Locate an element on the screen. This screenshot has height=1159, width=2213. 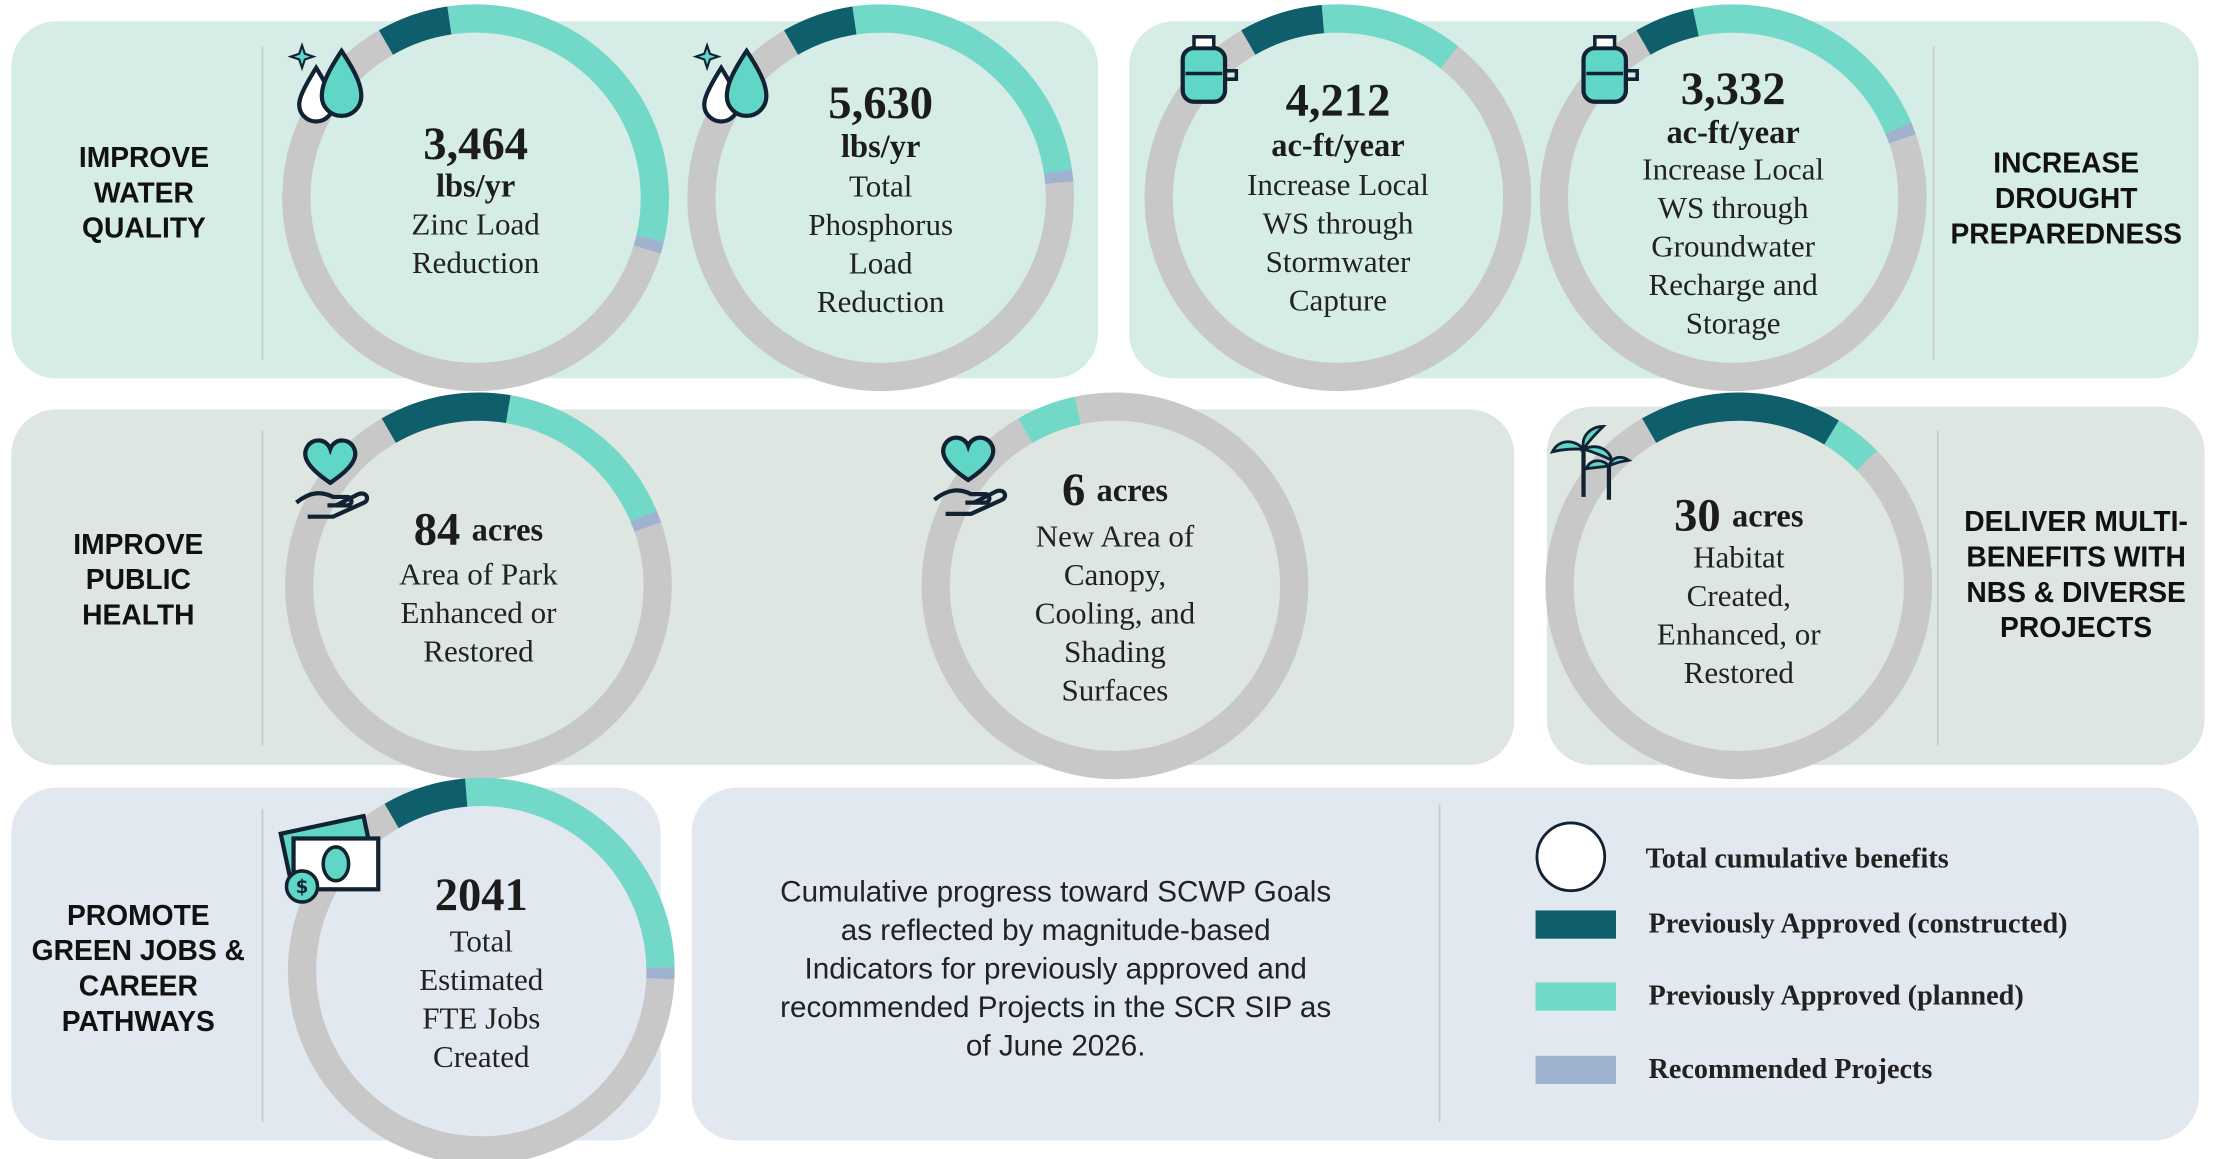
goal-label: PREPAREDNESS is located at coordinates (2066, 233).